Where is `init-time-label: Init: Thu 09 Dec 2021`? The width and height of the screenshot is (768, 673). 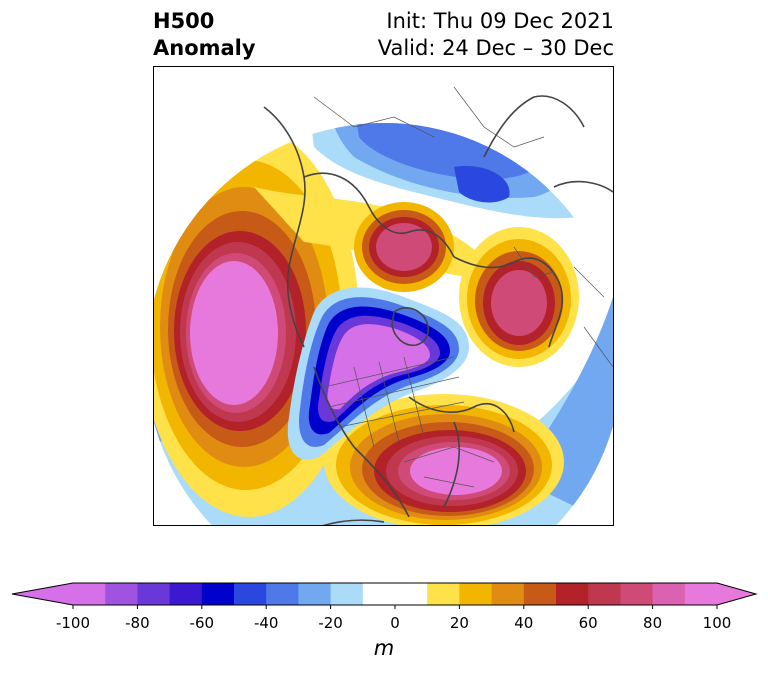 init-time-label: Init: Thu 09 Dec 2021 is located at coordinates (500, 21).